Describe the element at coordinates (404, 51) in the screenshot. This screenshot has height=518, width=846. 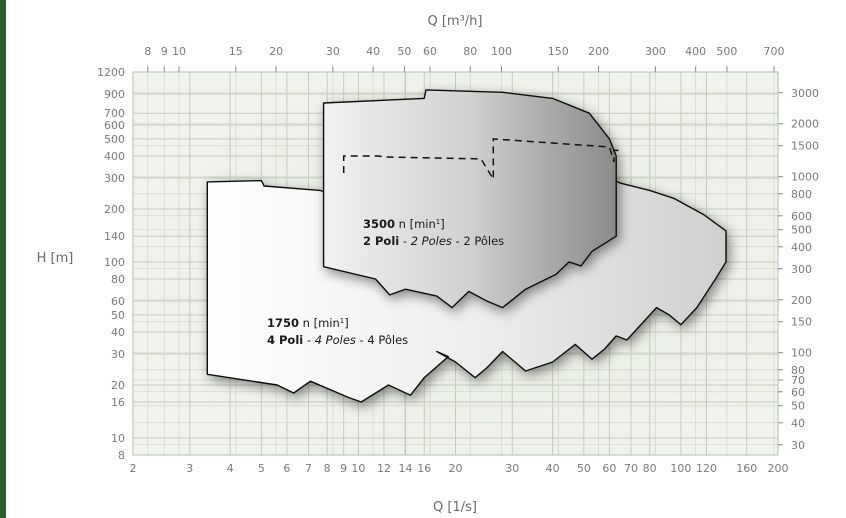
I see `top-tick-label: 50` at that location.